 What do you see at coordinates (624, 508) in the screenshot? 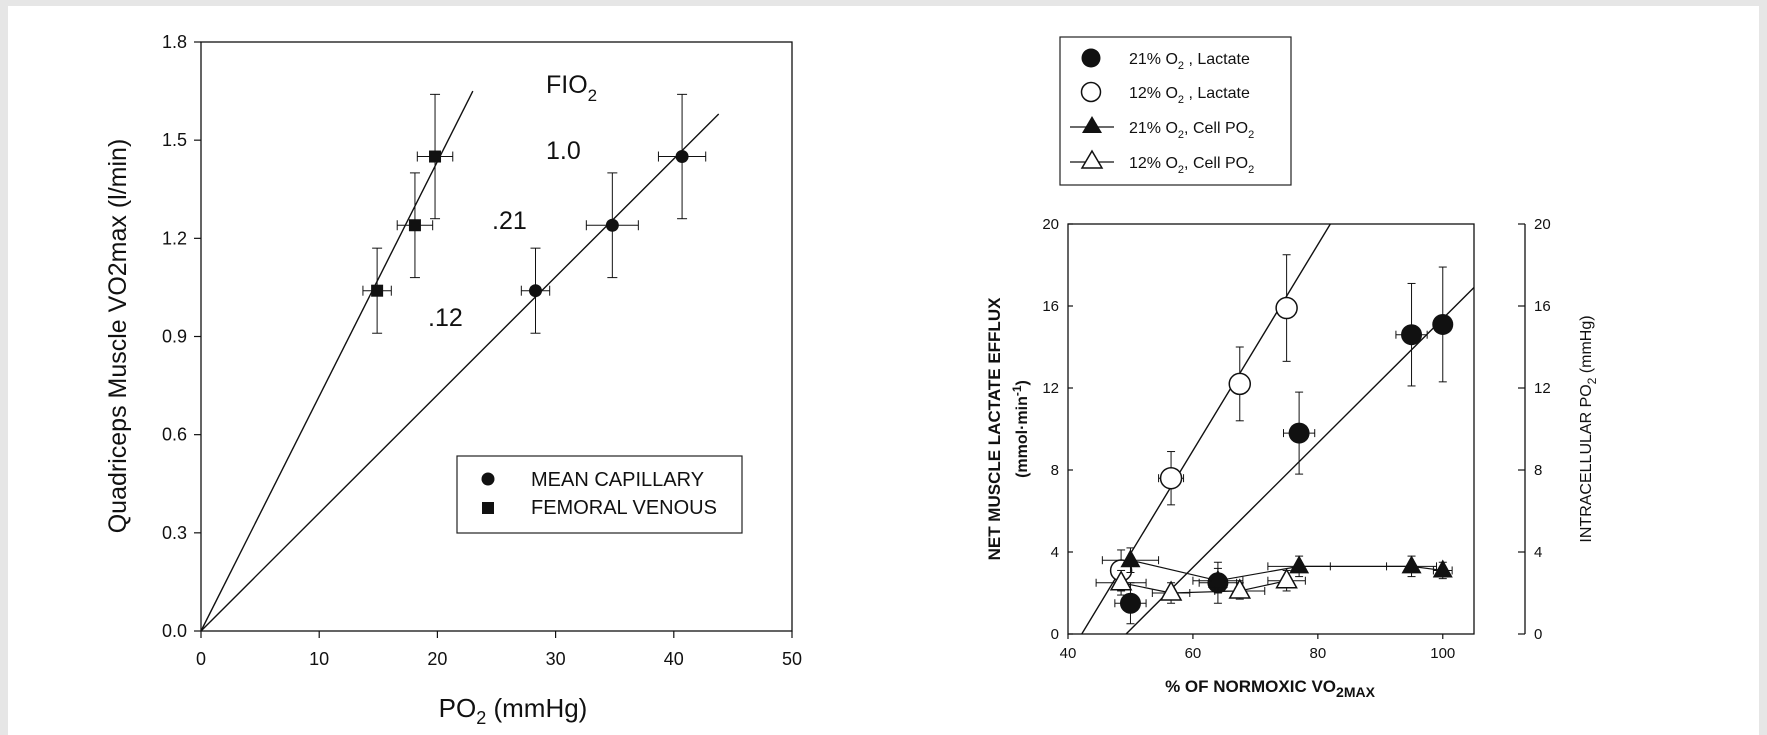
I see `left-legend-label-1: FEMORAL VENOUS` at bounding box center [624, 508].